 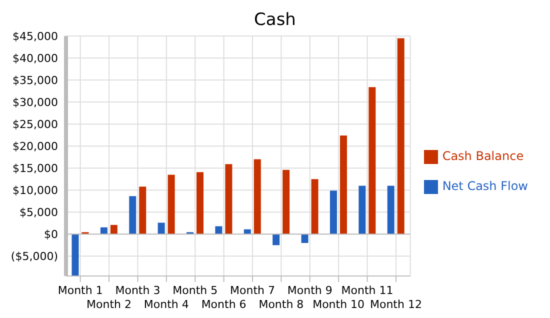 What do you see at coordinates (223, 304) in the screenshot?
I see `x-tick-label: Month 6` at bounding box center [223, 304].